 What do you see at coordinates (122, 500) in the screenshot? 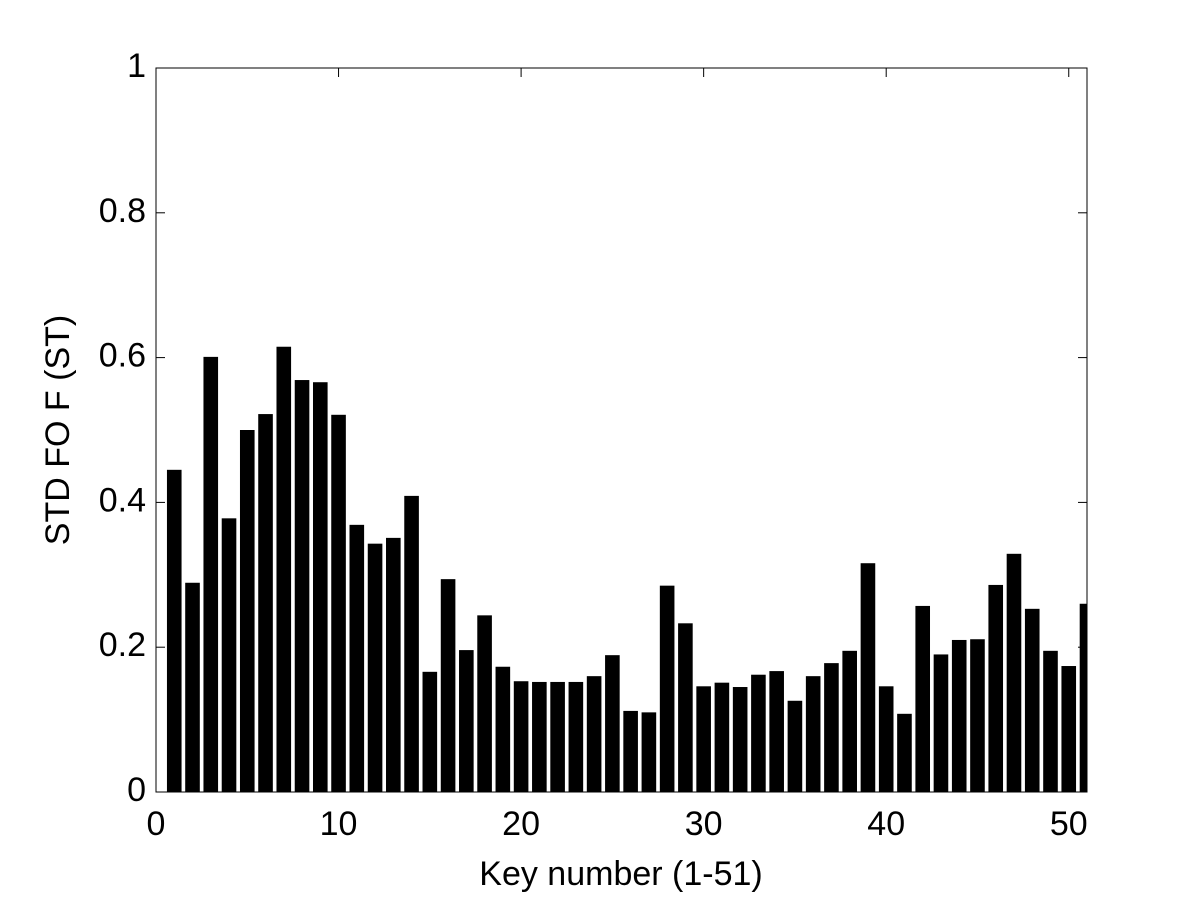
I see `y-tick-label: 0.4` at bounding box center [122, 500].